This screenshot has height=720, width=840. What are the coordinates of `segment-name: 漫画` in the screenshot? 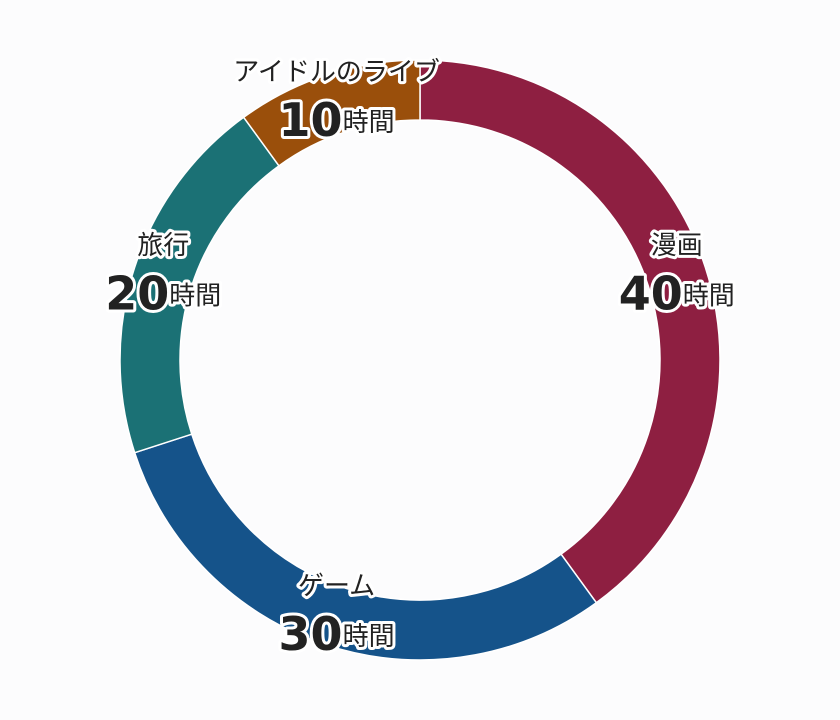 It's located at (677, 246).